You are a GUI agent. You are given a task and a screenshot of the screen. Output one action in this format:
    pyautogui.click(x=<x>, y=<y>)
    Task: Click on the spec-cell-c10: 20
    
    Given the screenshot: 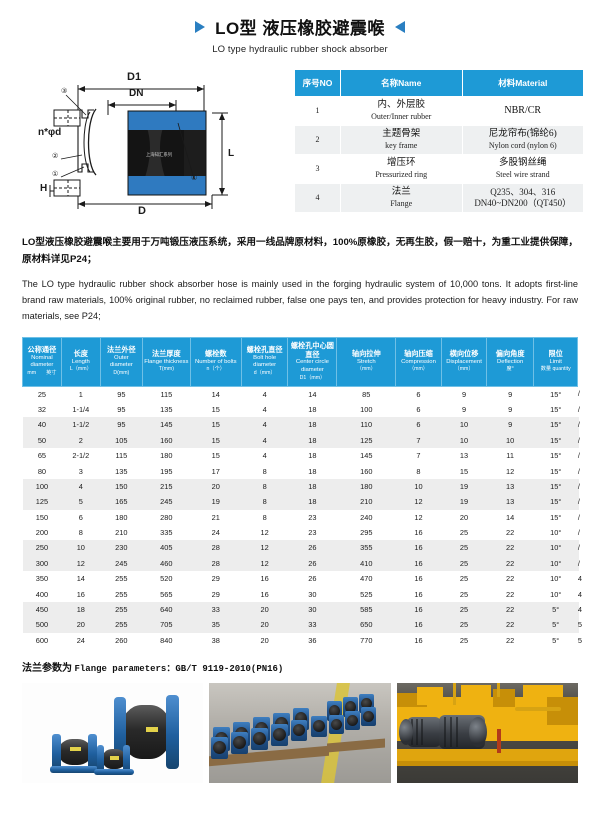 What is the action you would take?
    pyautogui.click(x=464, y=517)
    